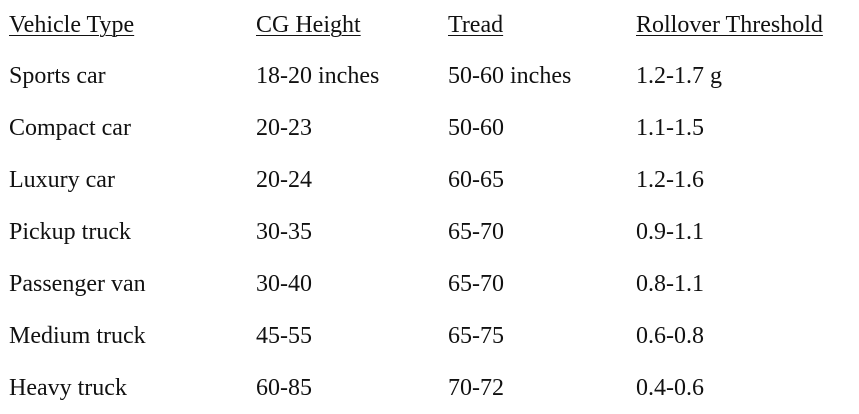 The height and width of the screenshot is (414, 859). What do you see at coordinates (729, 25) in the screenshot?
I see `header-label: Rollover Threshold` at bounding box center [729, 25].